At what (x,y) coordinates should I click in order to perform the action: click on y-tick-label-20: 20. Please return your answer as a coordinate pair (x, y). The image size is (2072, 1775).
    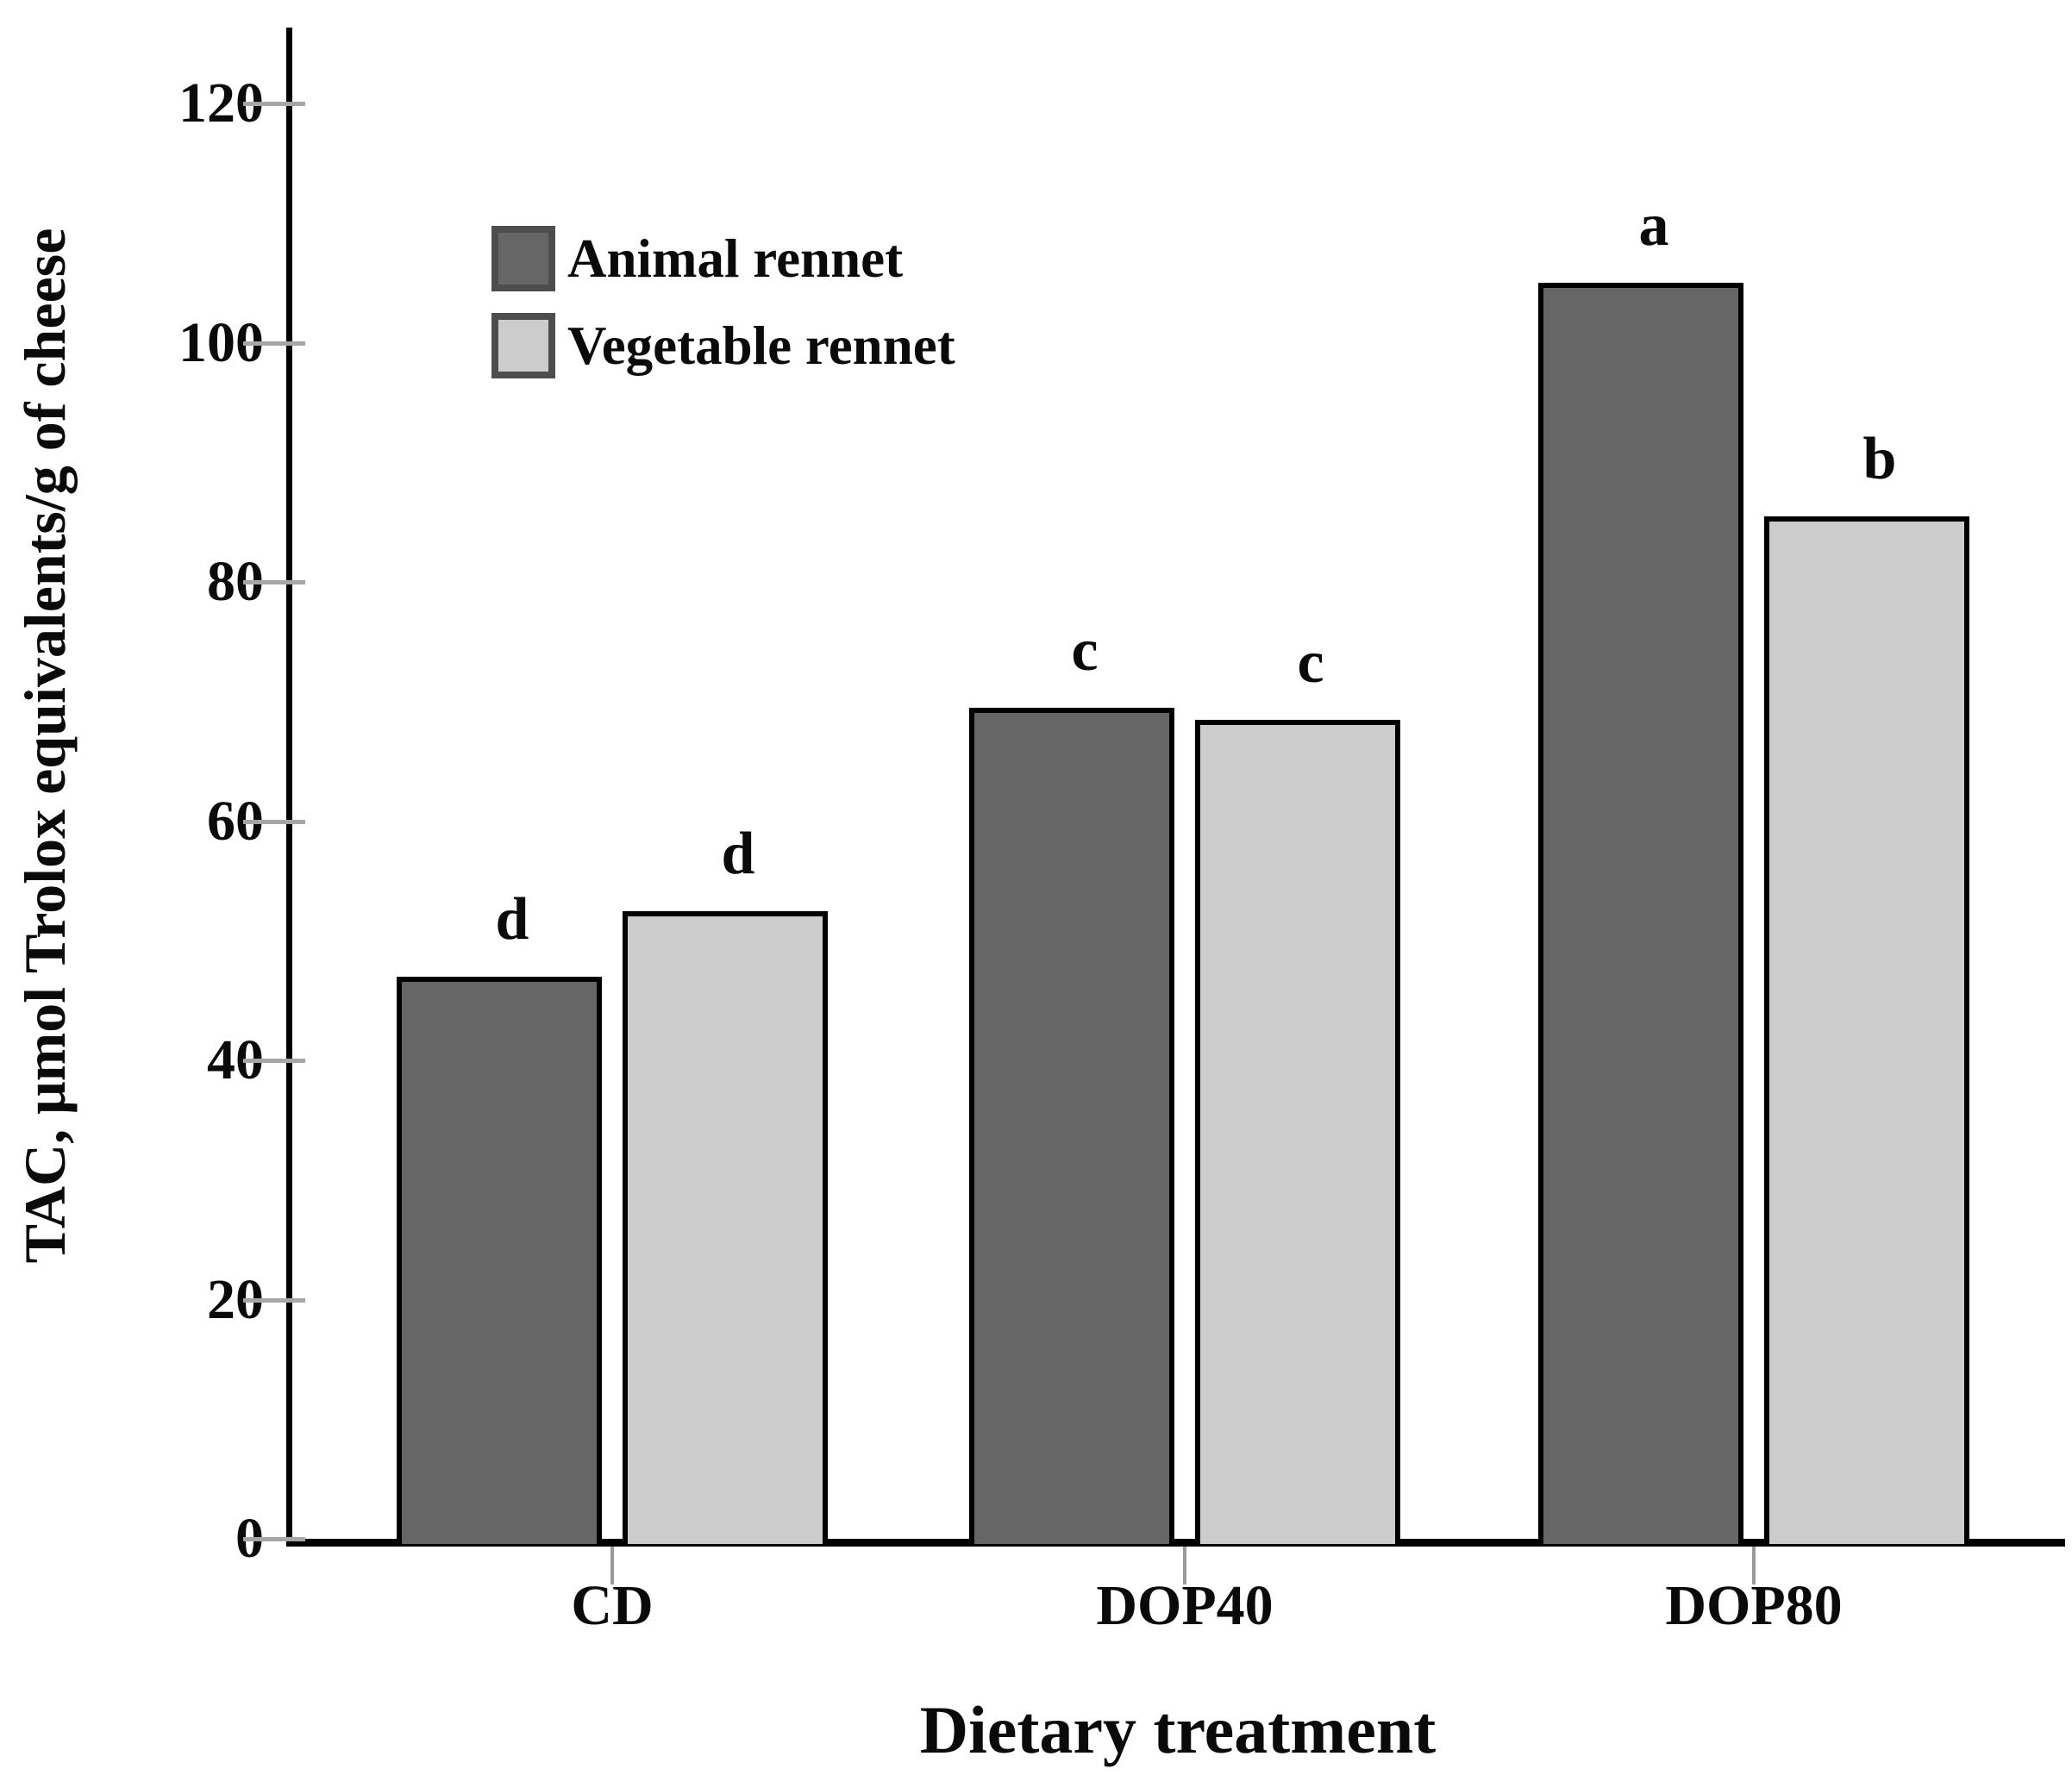
    Looking at the image, I should click on (235, 1299).